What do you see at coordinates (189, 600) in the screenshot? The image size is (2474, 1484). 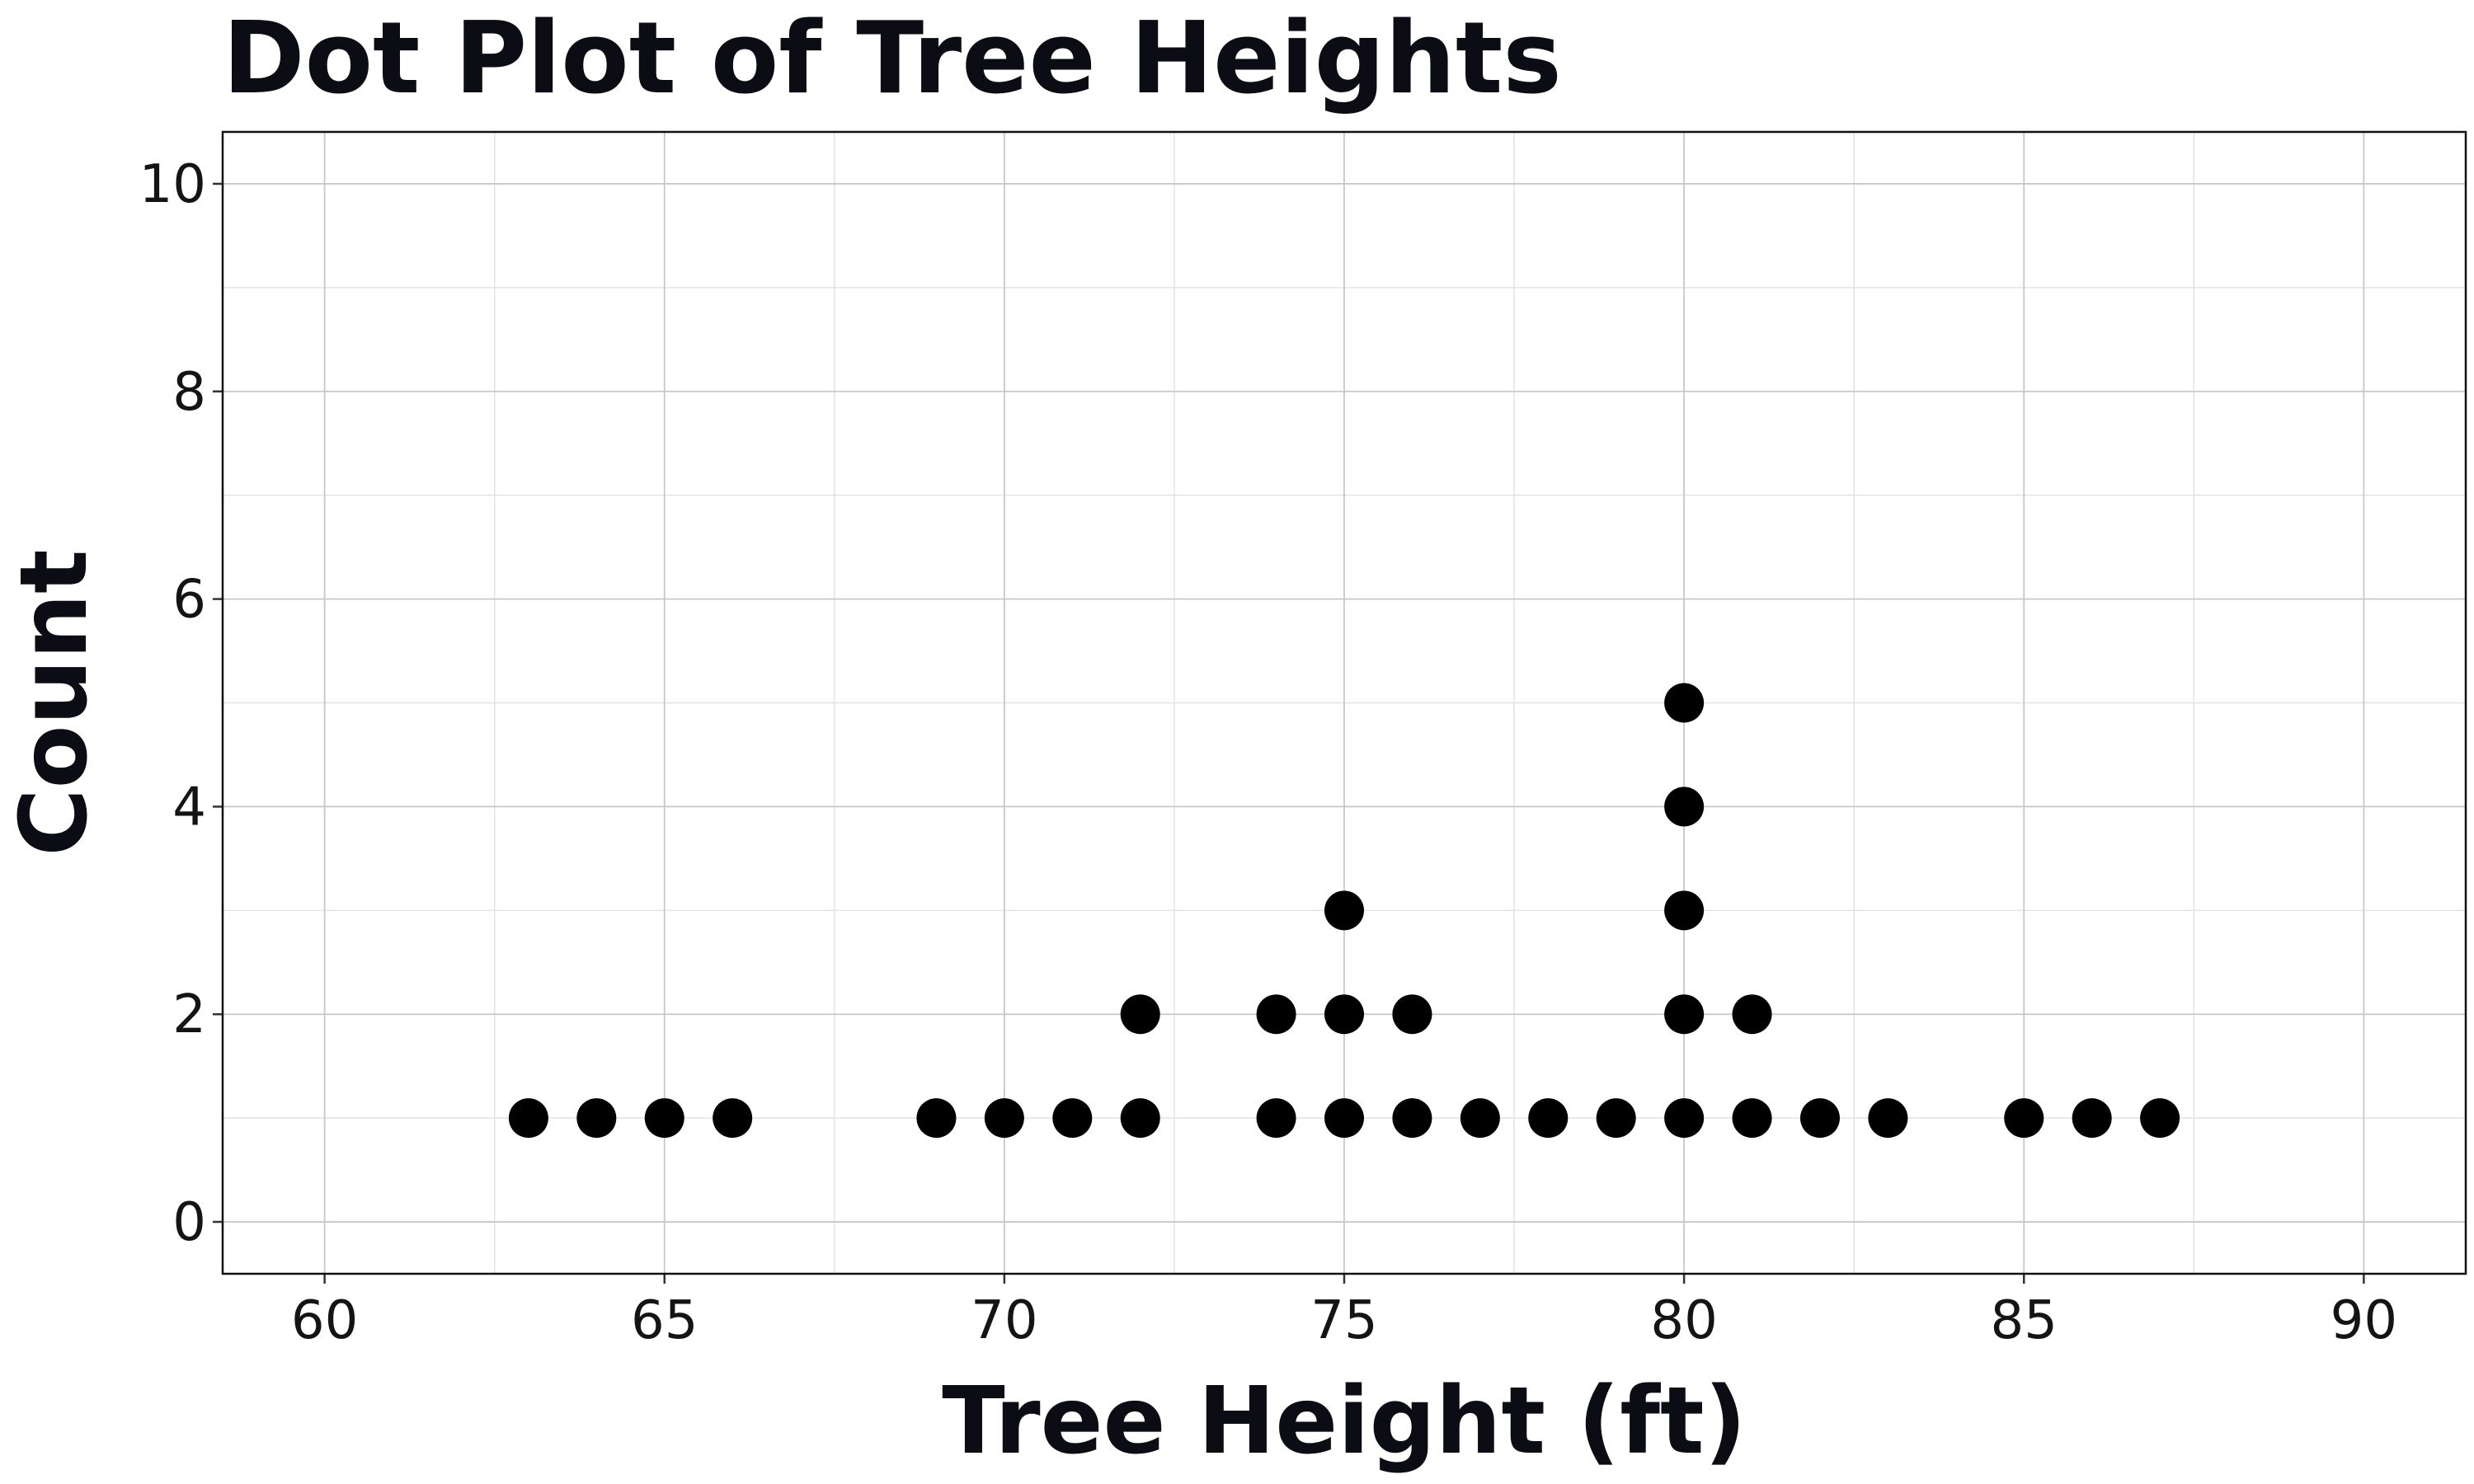 I see `y-tick-label: 6` at bounding box center [189, 600].